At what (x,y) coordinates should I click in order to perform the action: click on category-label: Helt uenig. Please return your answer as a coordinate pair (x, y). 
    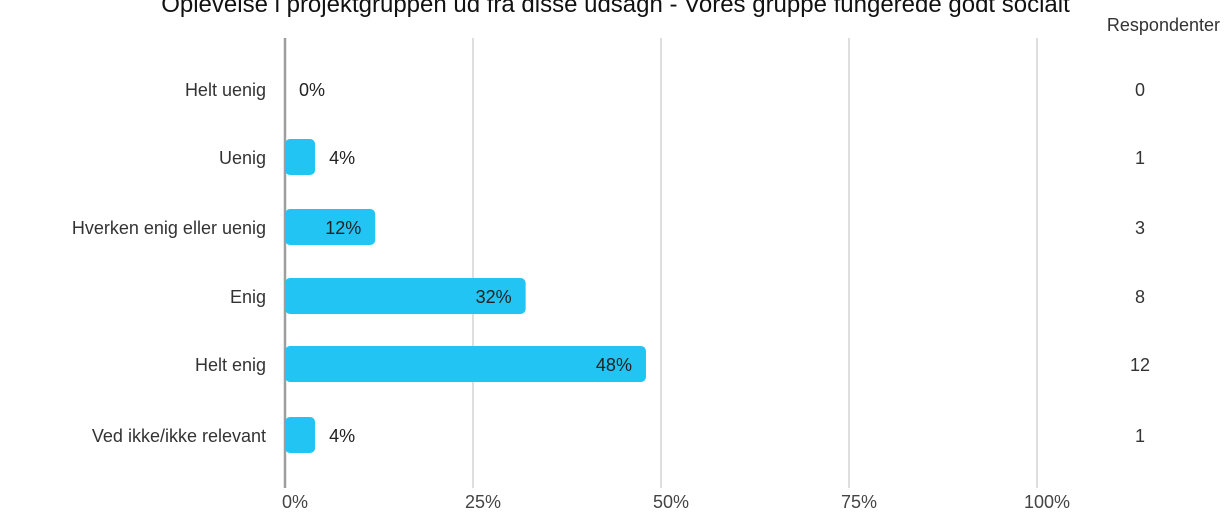
    Looking at the image, I should click on (225, 90).